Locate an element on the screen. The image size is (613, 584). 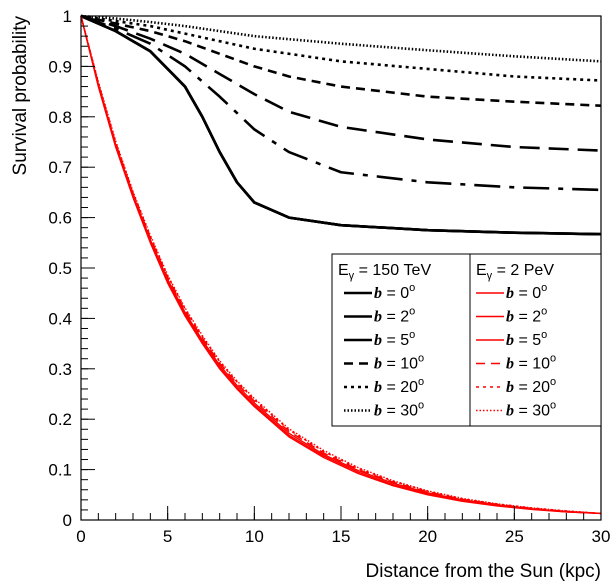
y-tick-label: 0.9 is located at coordinates (60, 66).